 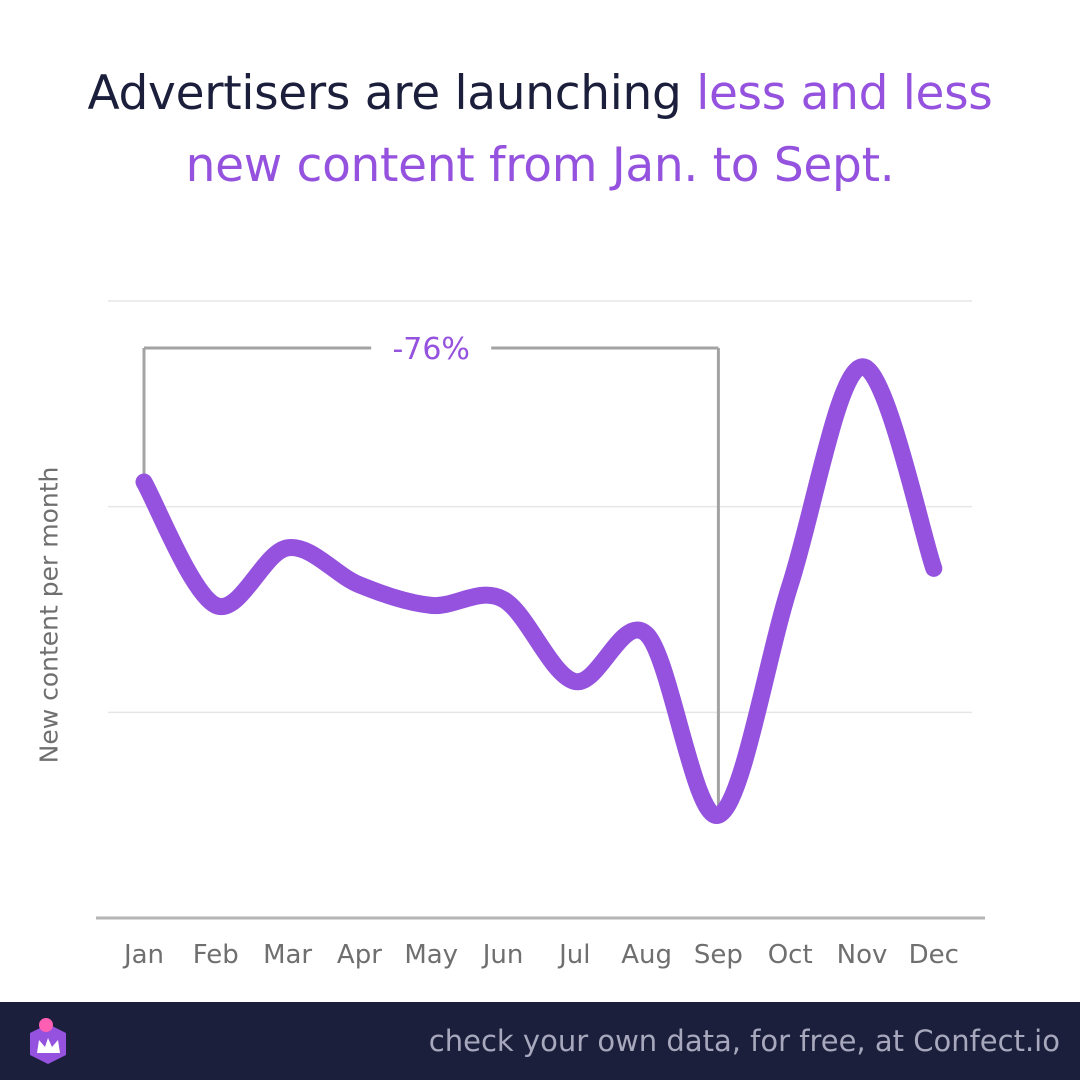 What do you see at coordinates (540, 955) in the screenshot?
I see `x-tick-labels: Jan Feb Mar Apr May Jun Jul Aug Sep Oct Nov Dec` at bounding box center [540, 955].